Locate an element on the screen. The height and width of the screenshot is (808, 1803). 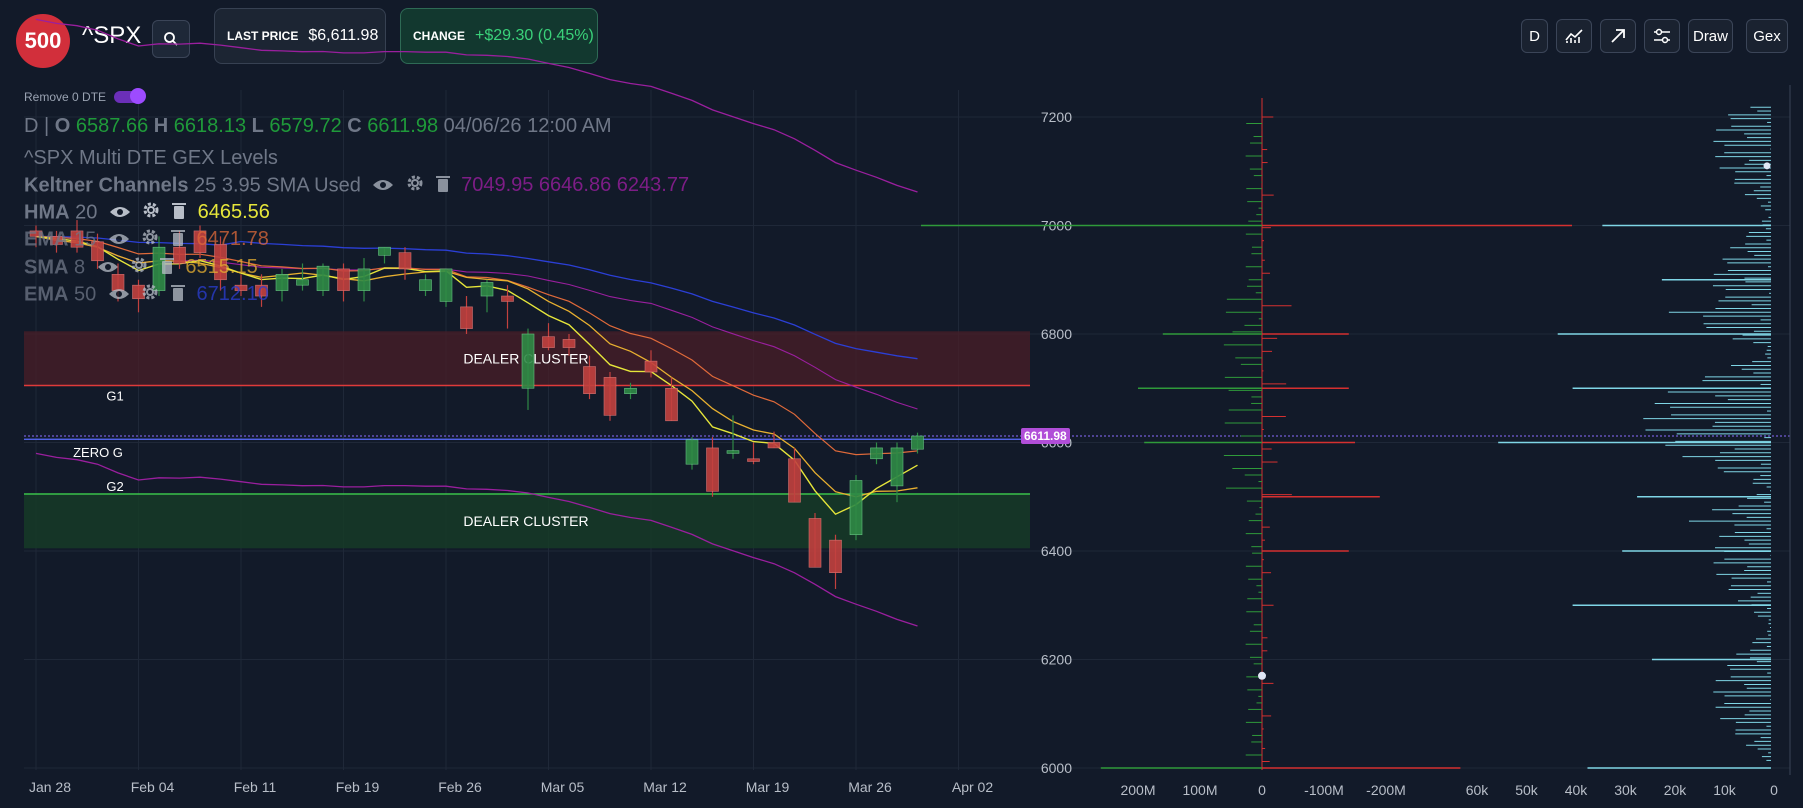
x-tick-label: Mar 26 is located at coordinates (870, 787).